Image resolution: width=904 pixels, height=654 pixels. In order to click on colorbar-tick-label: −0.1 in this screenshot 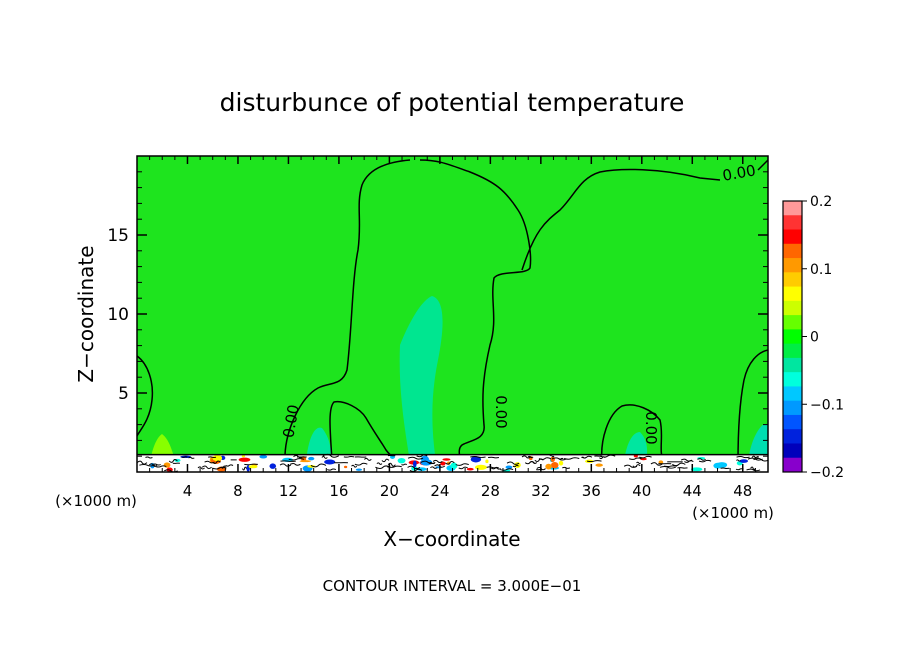, I will do `click(827, 405)`.